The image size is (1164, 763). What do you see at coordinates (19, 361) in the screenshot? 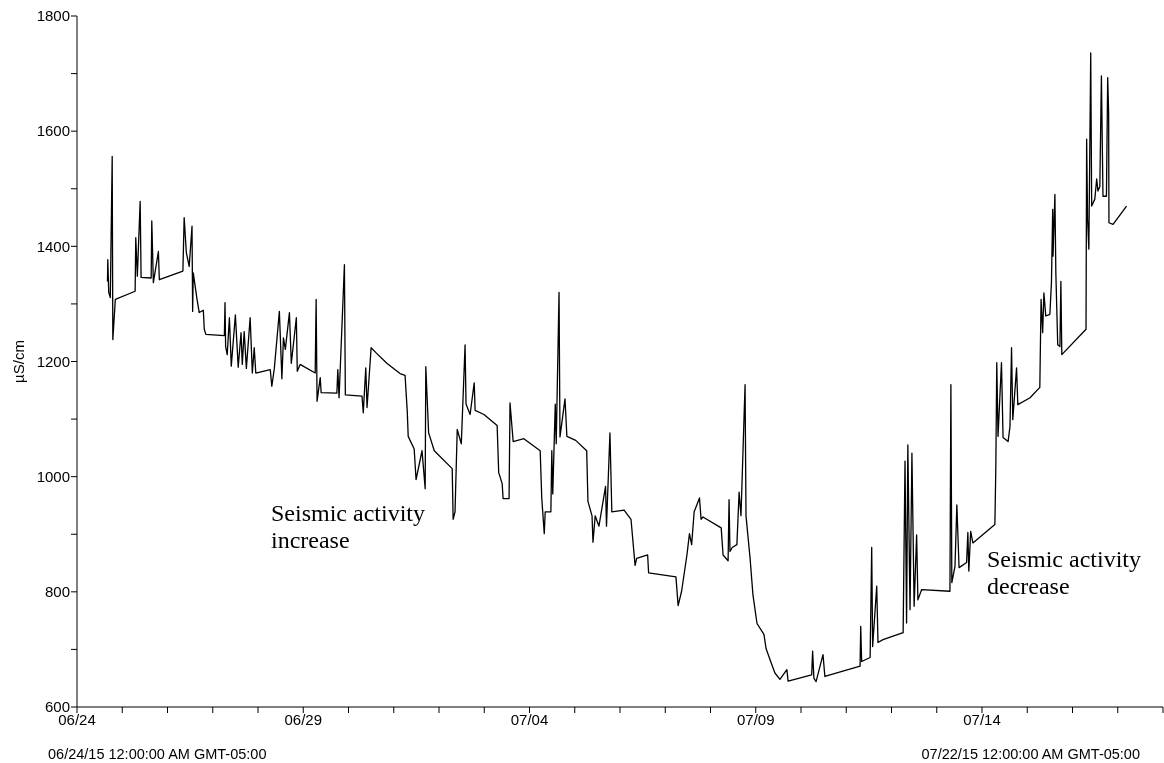
I see `y-axis-title: µS/cm` at bounding box center [19, 361].